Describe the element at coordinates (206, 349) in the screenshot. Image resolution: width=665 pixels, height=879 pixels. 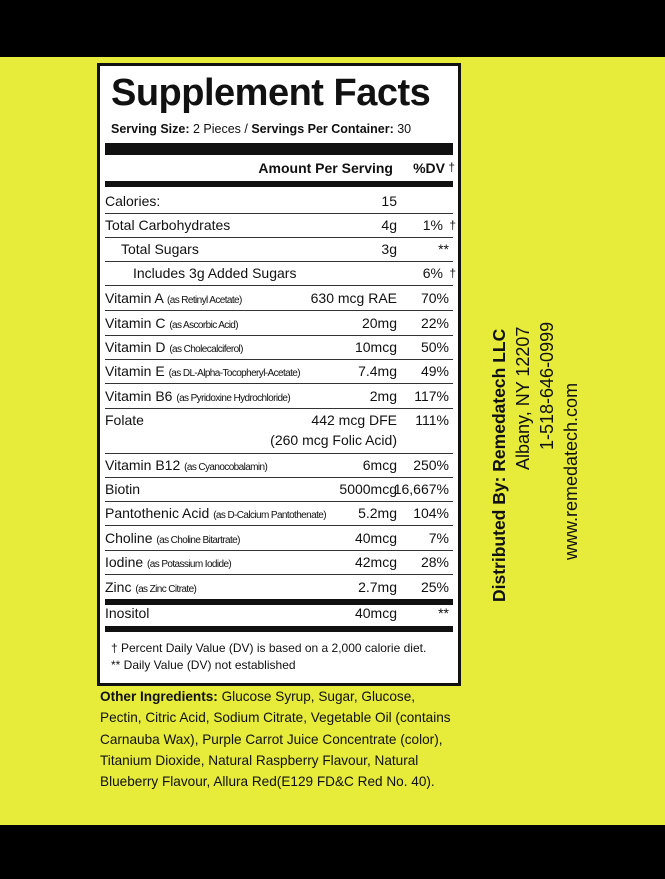
I see `nutrient-source: (as Cholecalciferol)` at that location.